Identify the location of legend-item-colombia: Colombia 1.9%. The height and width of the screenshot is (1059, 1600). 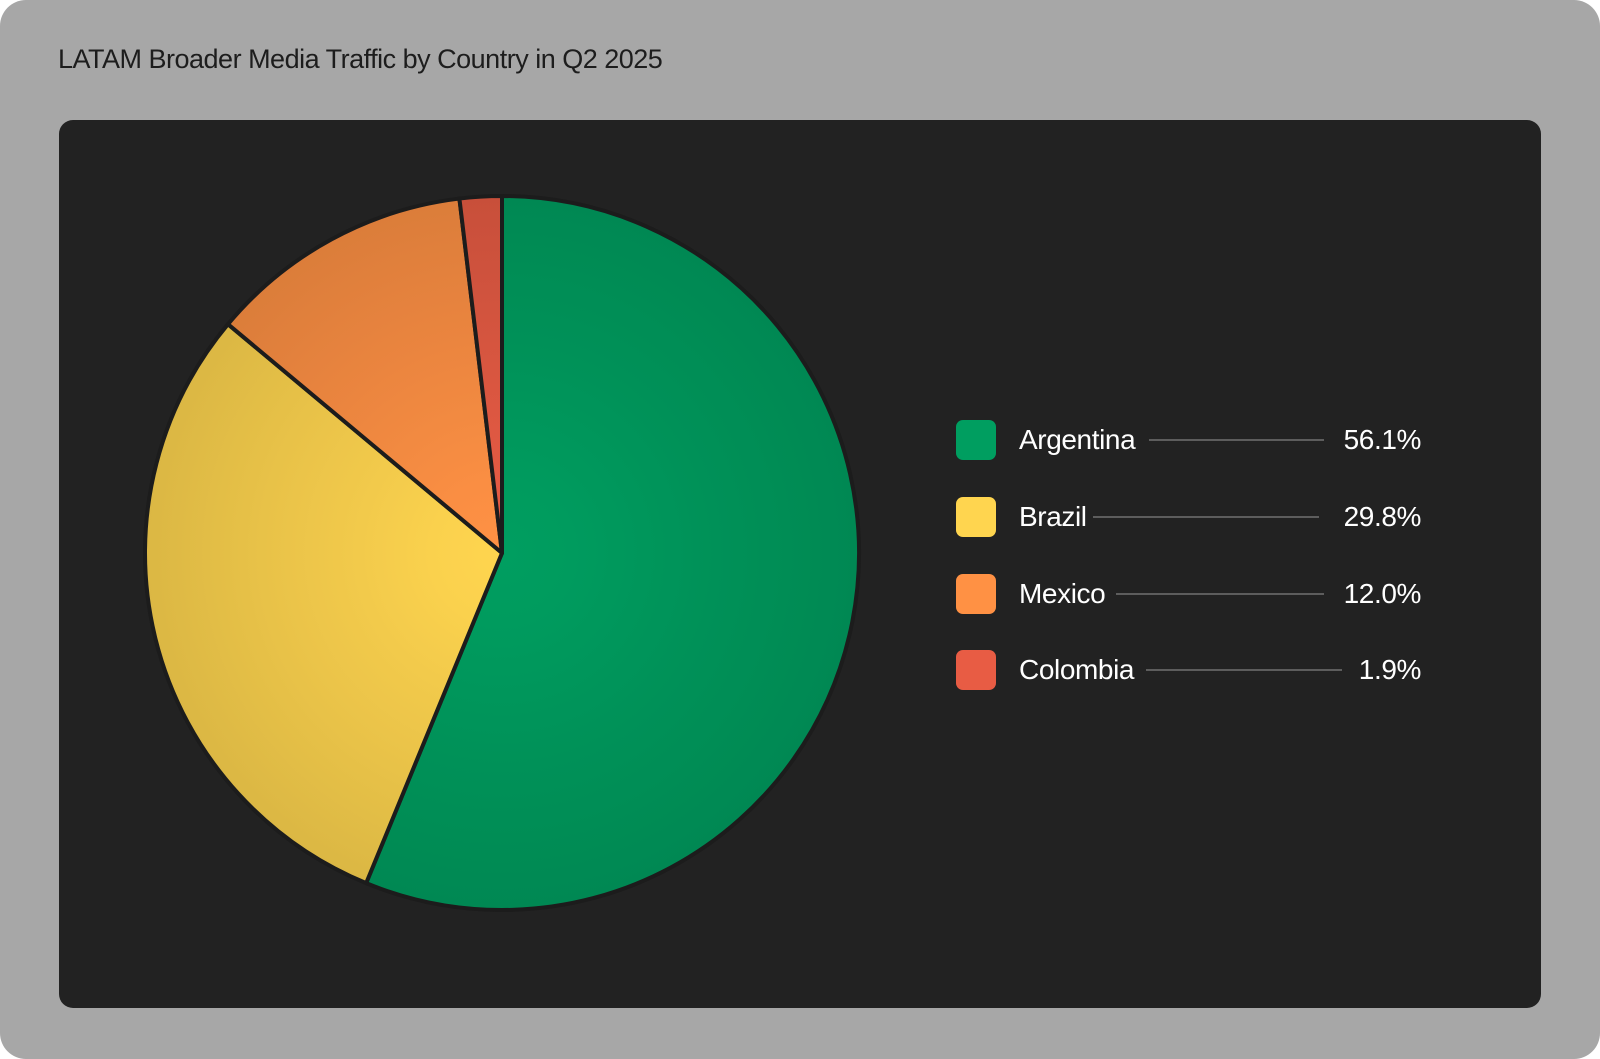
(1236, 670).